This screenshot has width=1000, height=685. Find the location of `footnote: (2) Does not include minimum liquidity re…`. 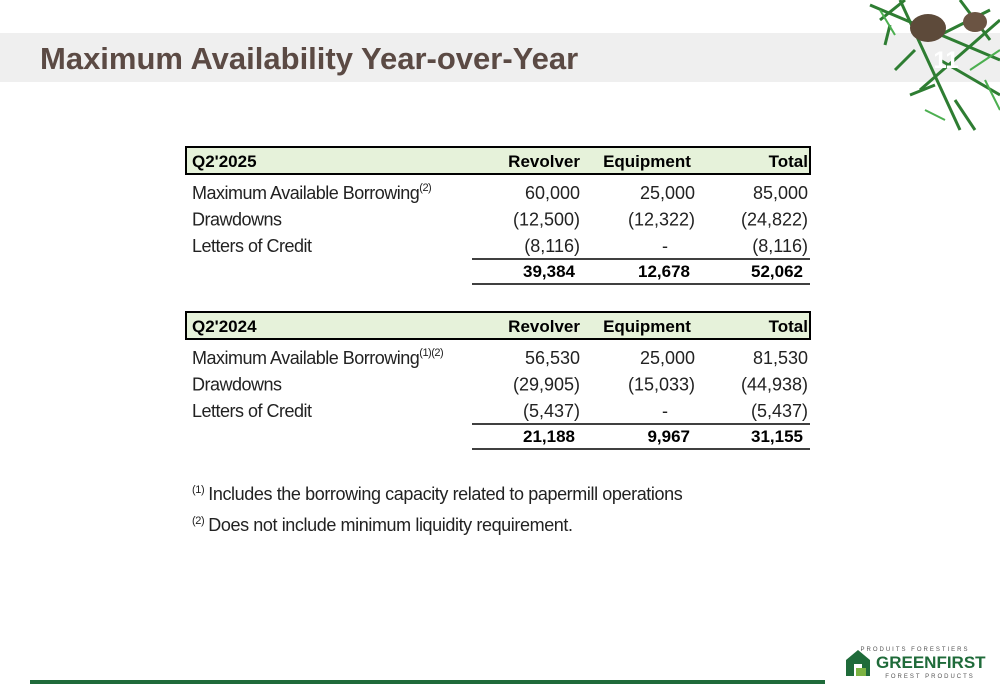

footnote: (2) Does not include minimum liquidity re… is located at coordinates (382, 525).